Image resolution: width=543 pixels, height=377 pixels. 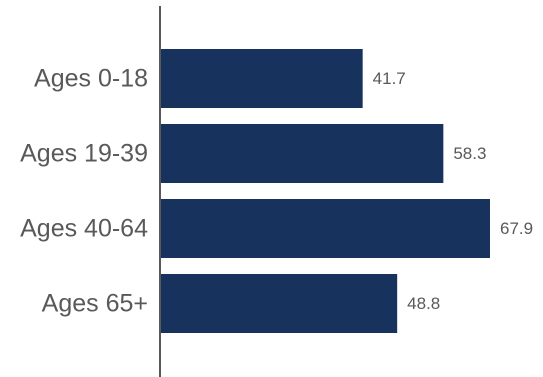 I want to click on bar-ages-65-, so click(x=279, y=303).